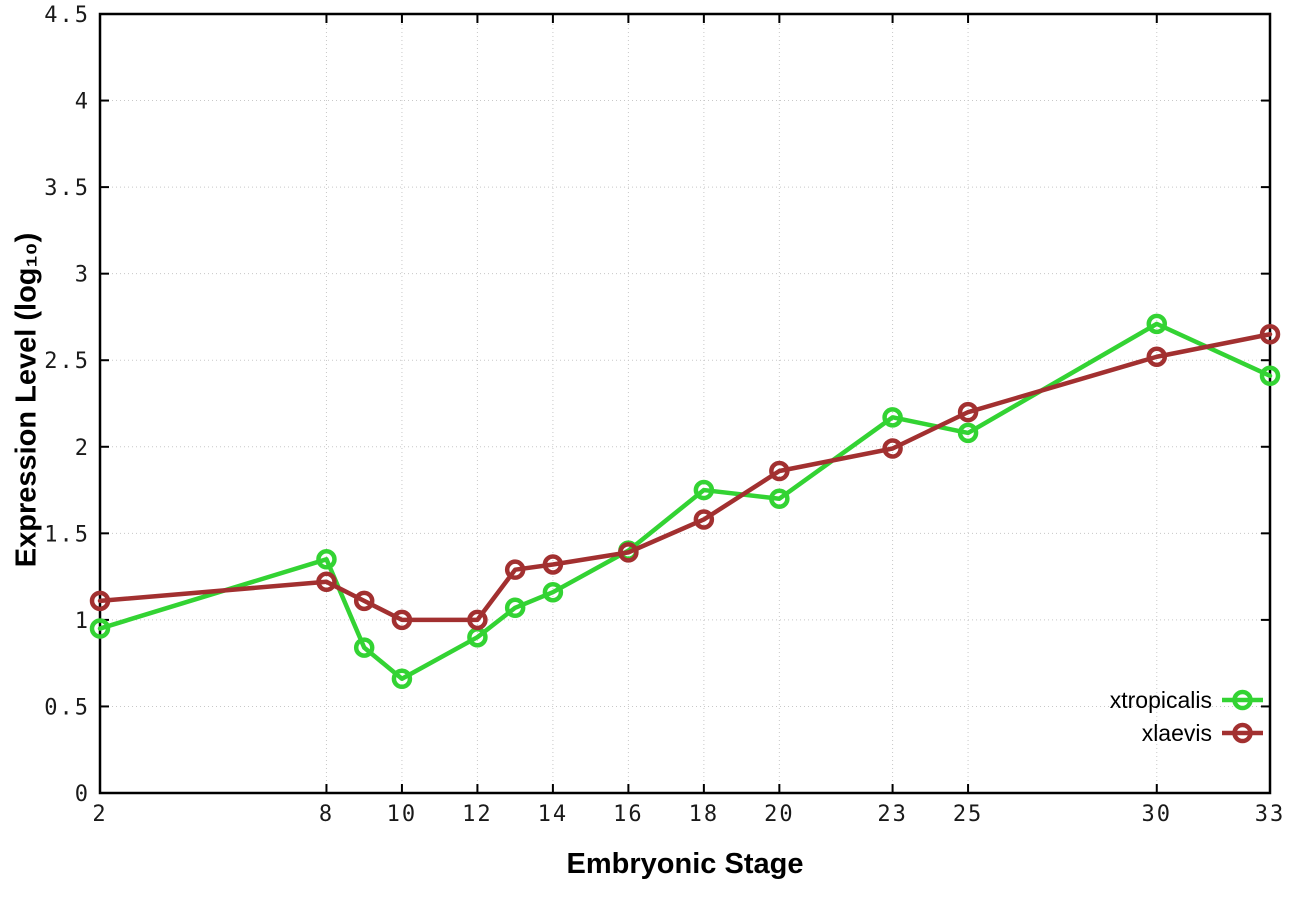  What do you see at coordinates (477, 814) in the screenshot?
I see `x-tick-label: 12` at bounding box center [477, 814].